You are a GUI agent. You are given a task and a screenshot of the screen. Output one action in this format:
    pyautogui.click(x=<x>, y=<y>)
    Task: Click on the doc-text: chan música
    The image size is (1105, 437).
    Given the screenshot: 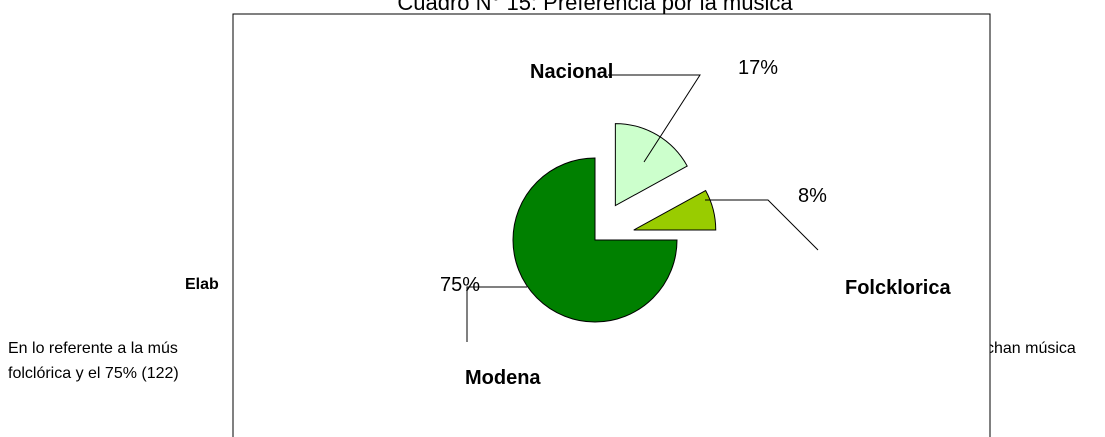 What is the action you would take?
    pyautogui.click(x=1031, y=348)
    